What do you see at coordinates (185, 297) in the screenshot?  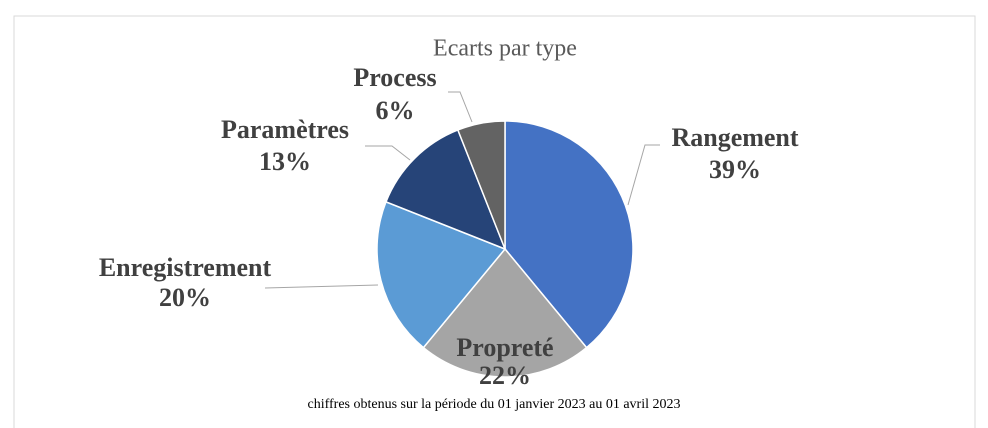 I see `data-label-value: 20%` at bounding box center [185, 297].